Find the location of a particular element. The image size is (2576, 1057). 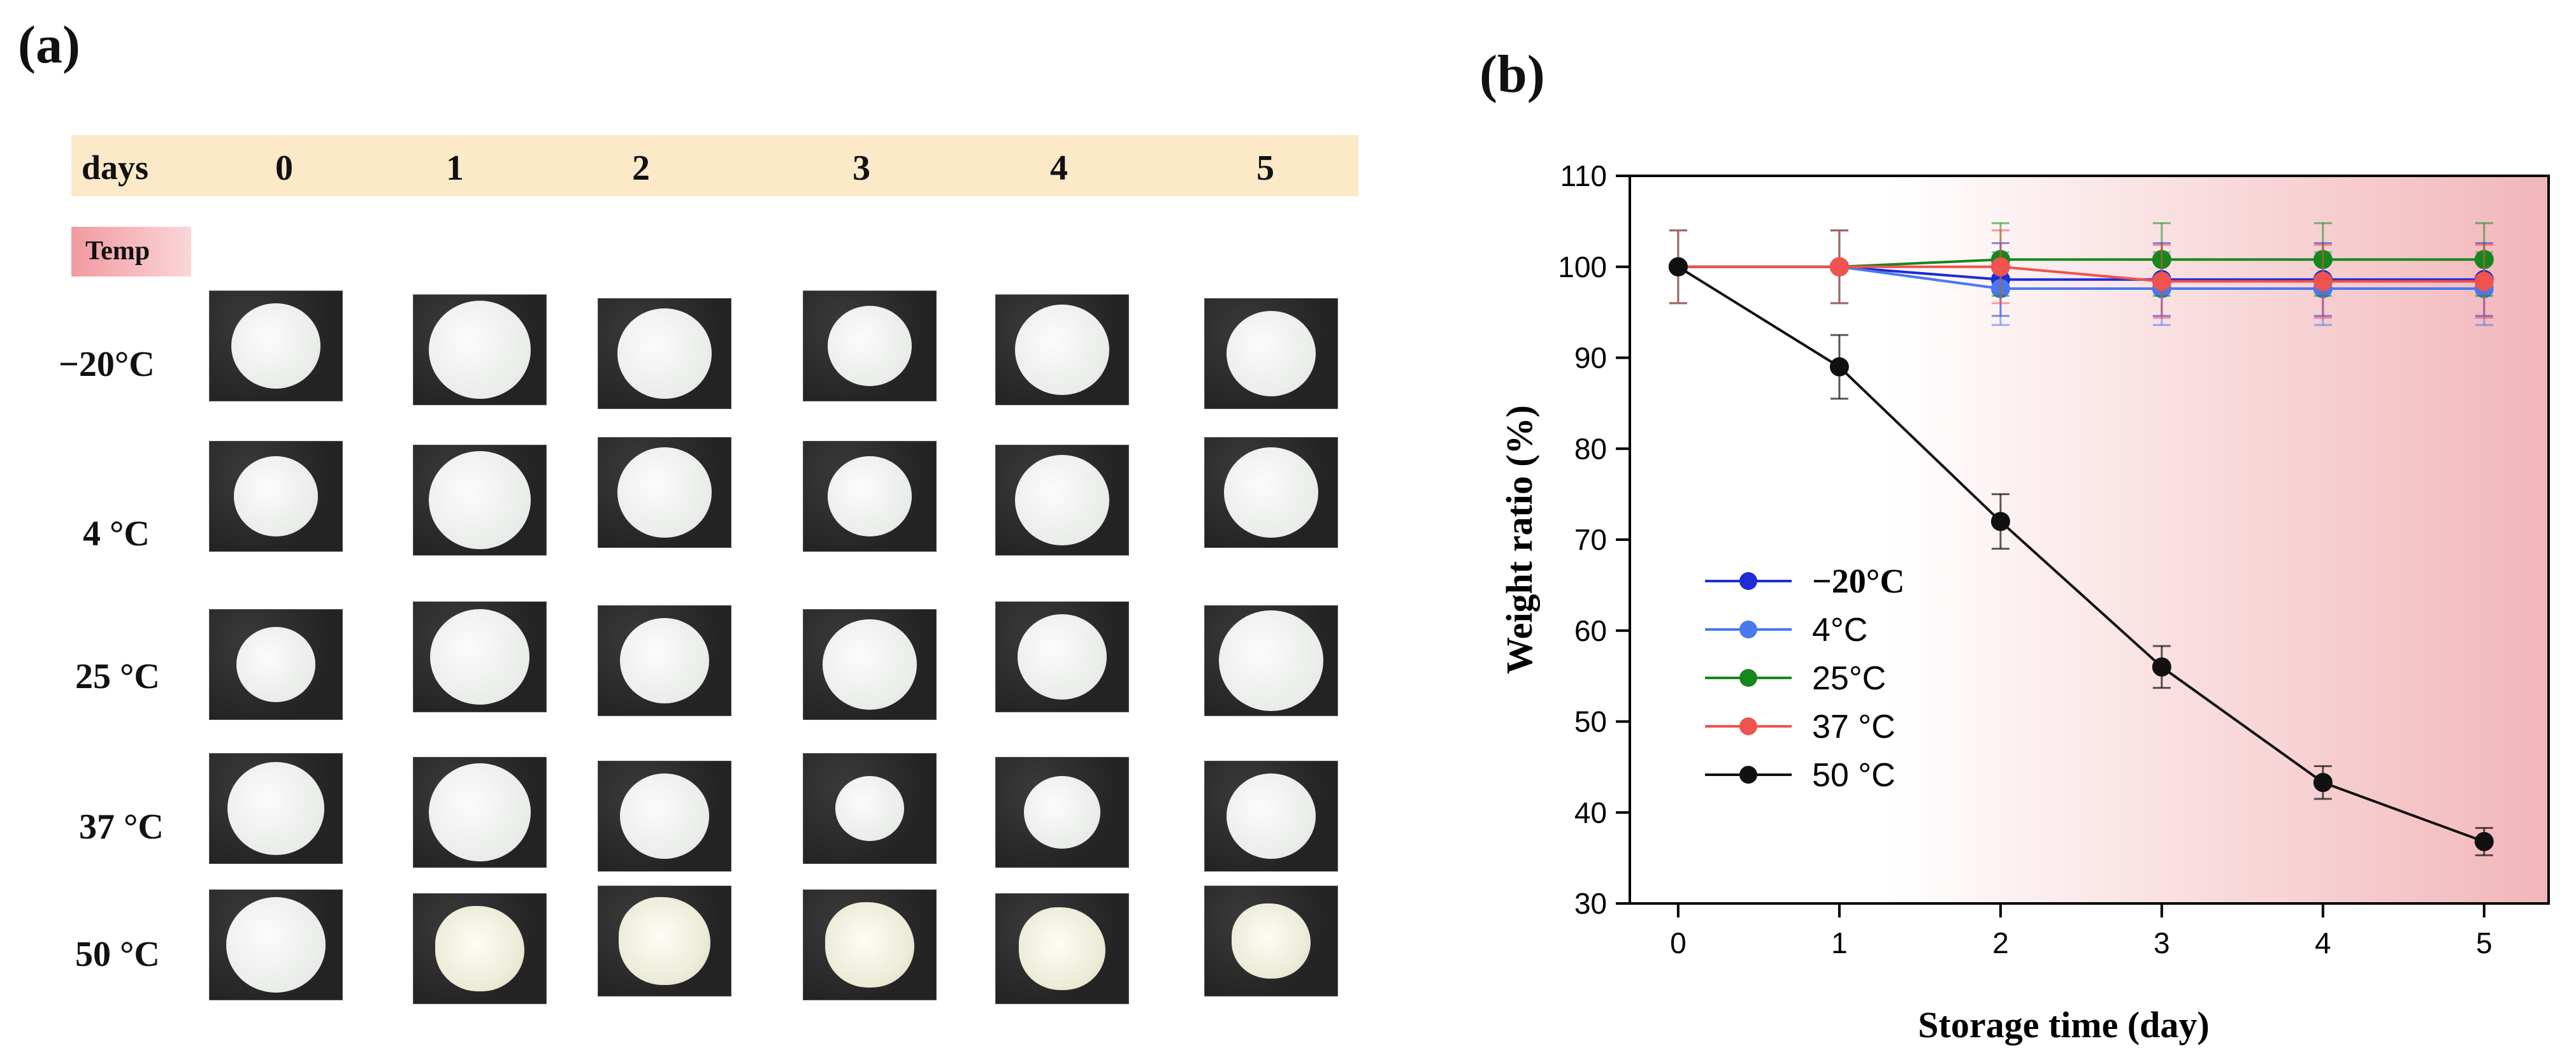

sample-photo-r3-c0 is located at coordinates (276, 808).